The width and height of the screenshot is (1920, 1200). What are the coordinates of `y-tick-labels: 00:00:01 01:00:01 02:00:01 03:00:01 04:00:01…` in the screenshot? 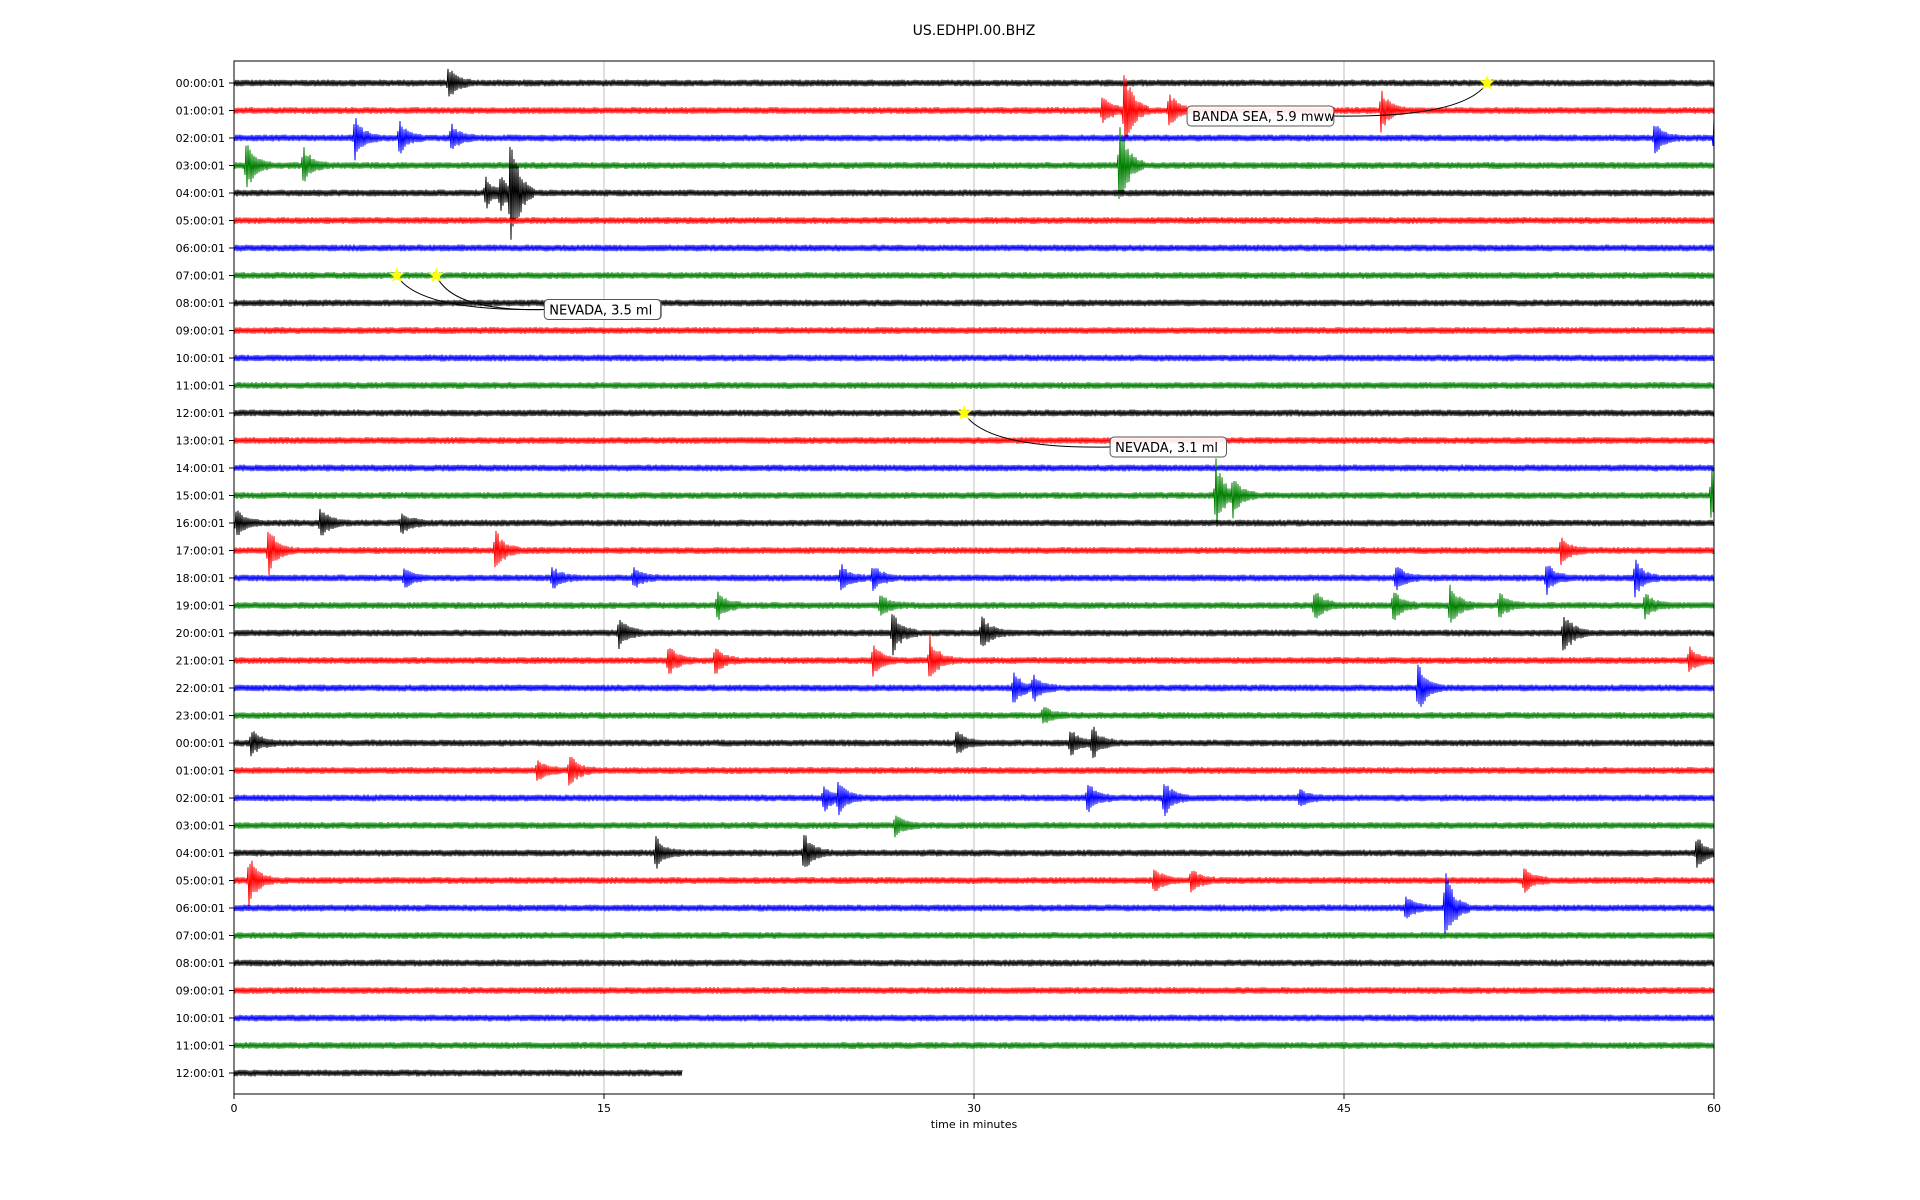 It's located at (205, 578).